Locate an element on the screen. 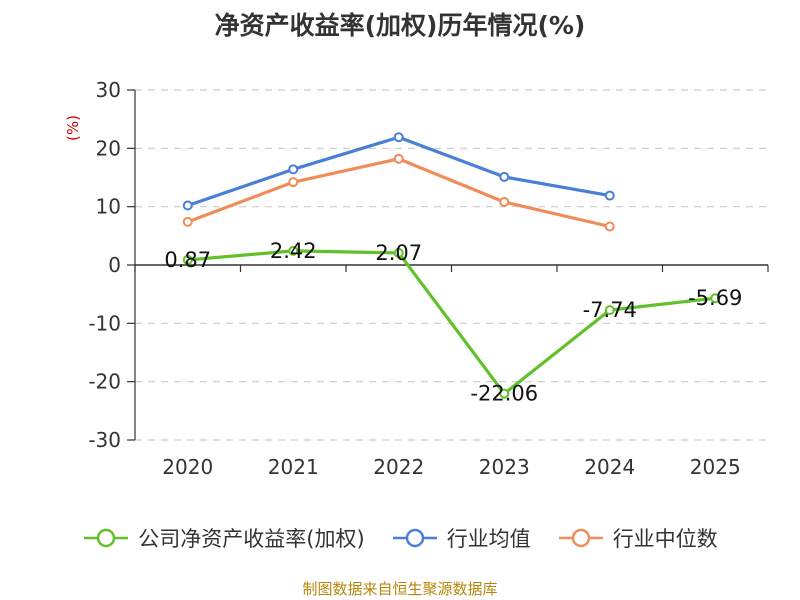  x-tick-label: 2023 is located at coordinates (504, 467).